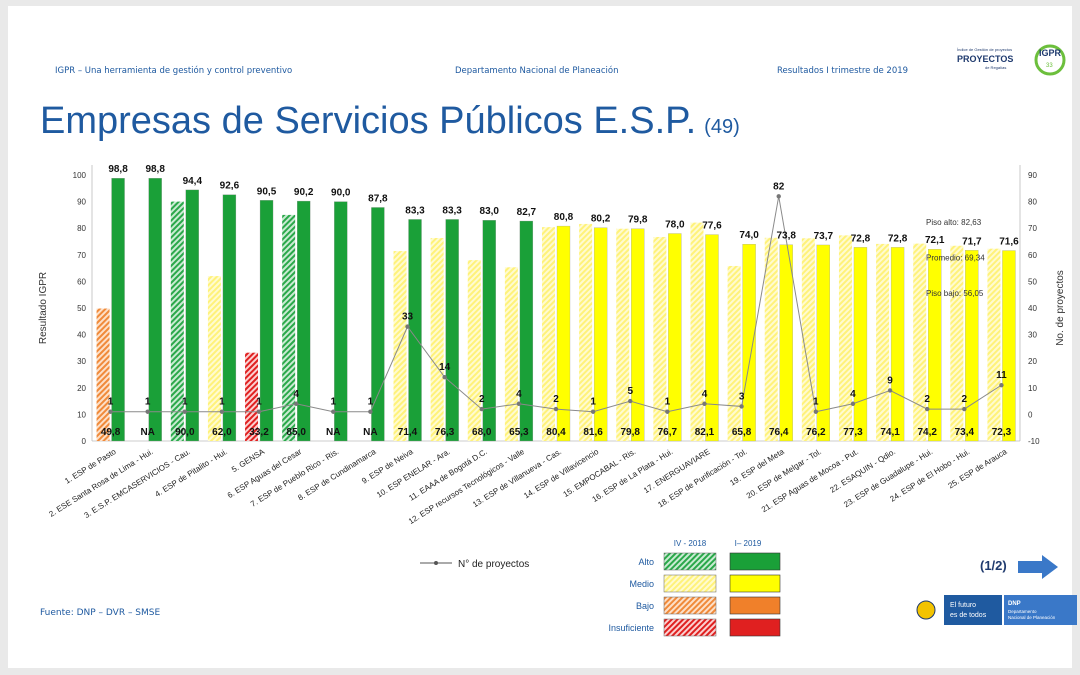 The width and height of the screenshot is (1080, 675). I want to click on y2-tick-label: 90, so click(1032, 175).